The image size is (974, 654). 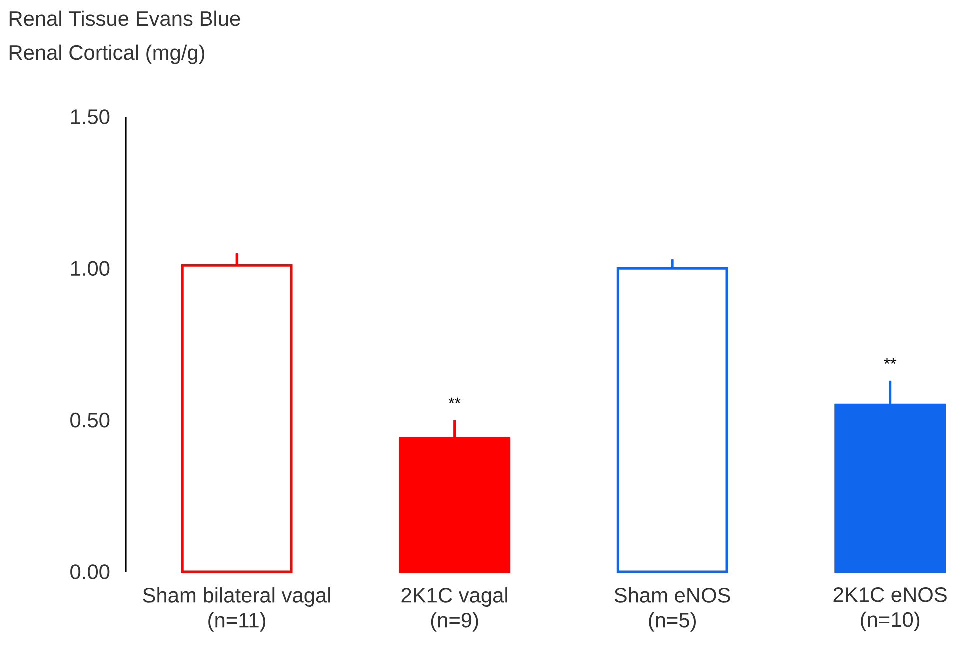 What do you see at coordinates (107, 54) in the screenshot?
I see `y-axis-title: Renal Cortical (mg/g)` at bounding box center [107, 54].